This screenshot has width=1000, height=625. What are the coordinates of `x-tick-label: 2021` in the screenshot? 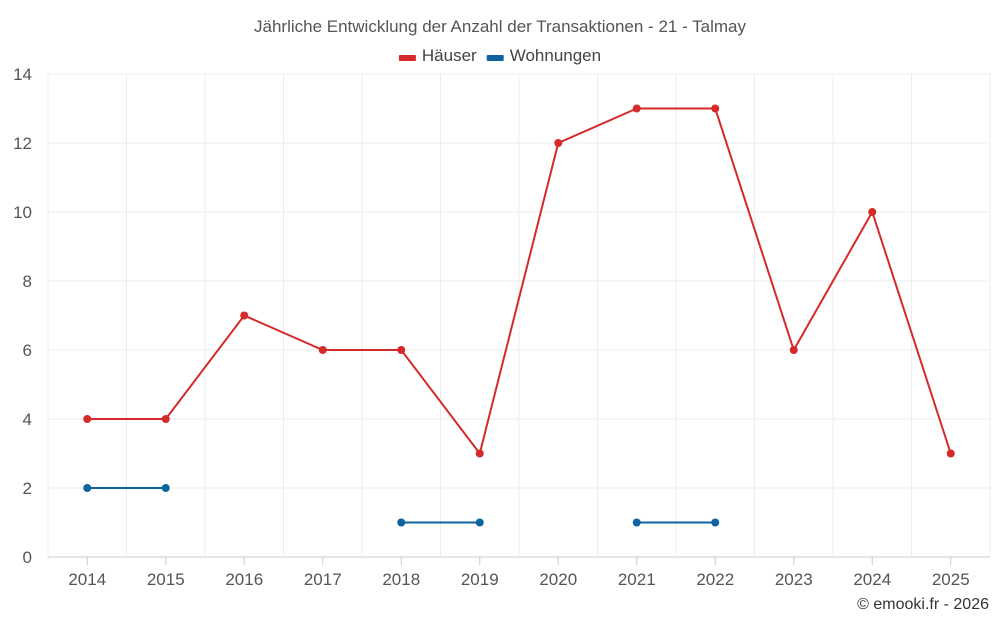 It's located at (637, 579).